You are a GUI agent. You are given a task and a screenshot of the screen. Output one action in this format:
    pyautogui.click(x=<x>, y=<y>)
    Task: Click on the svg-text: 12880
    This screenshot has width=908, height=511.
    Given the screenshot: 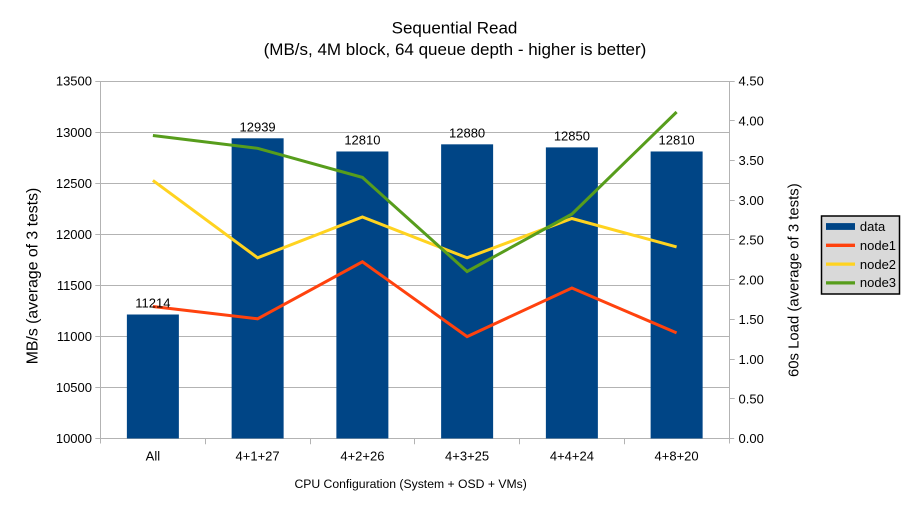 What is the action you would take?
    pyautogui.click(x=467, y=132)
    